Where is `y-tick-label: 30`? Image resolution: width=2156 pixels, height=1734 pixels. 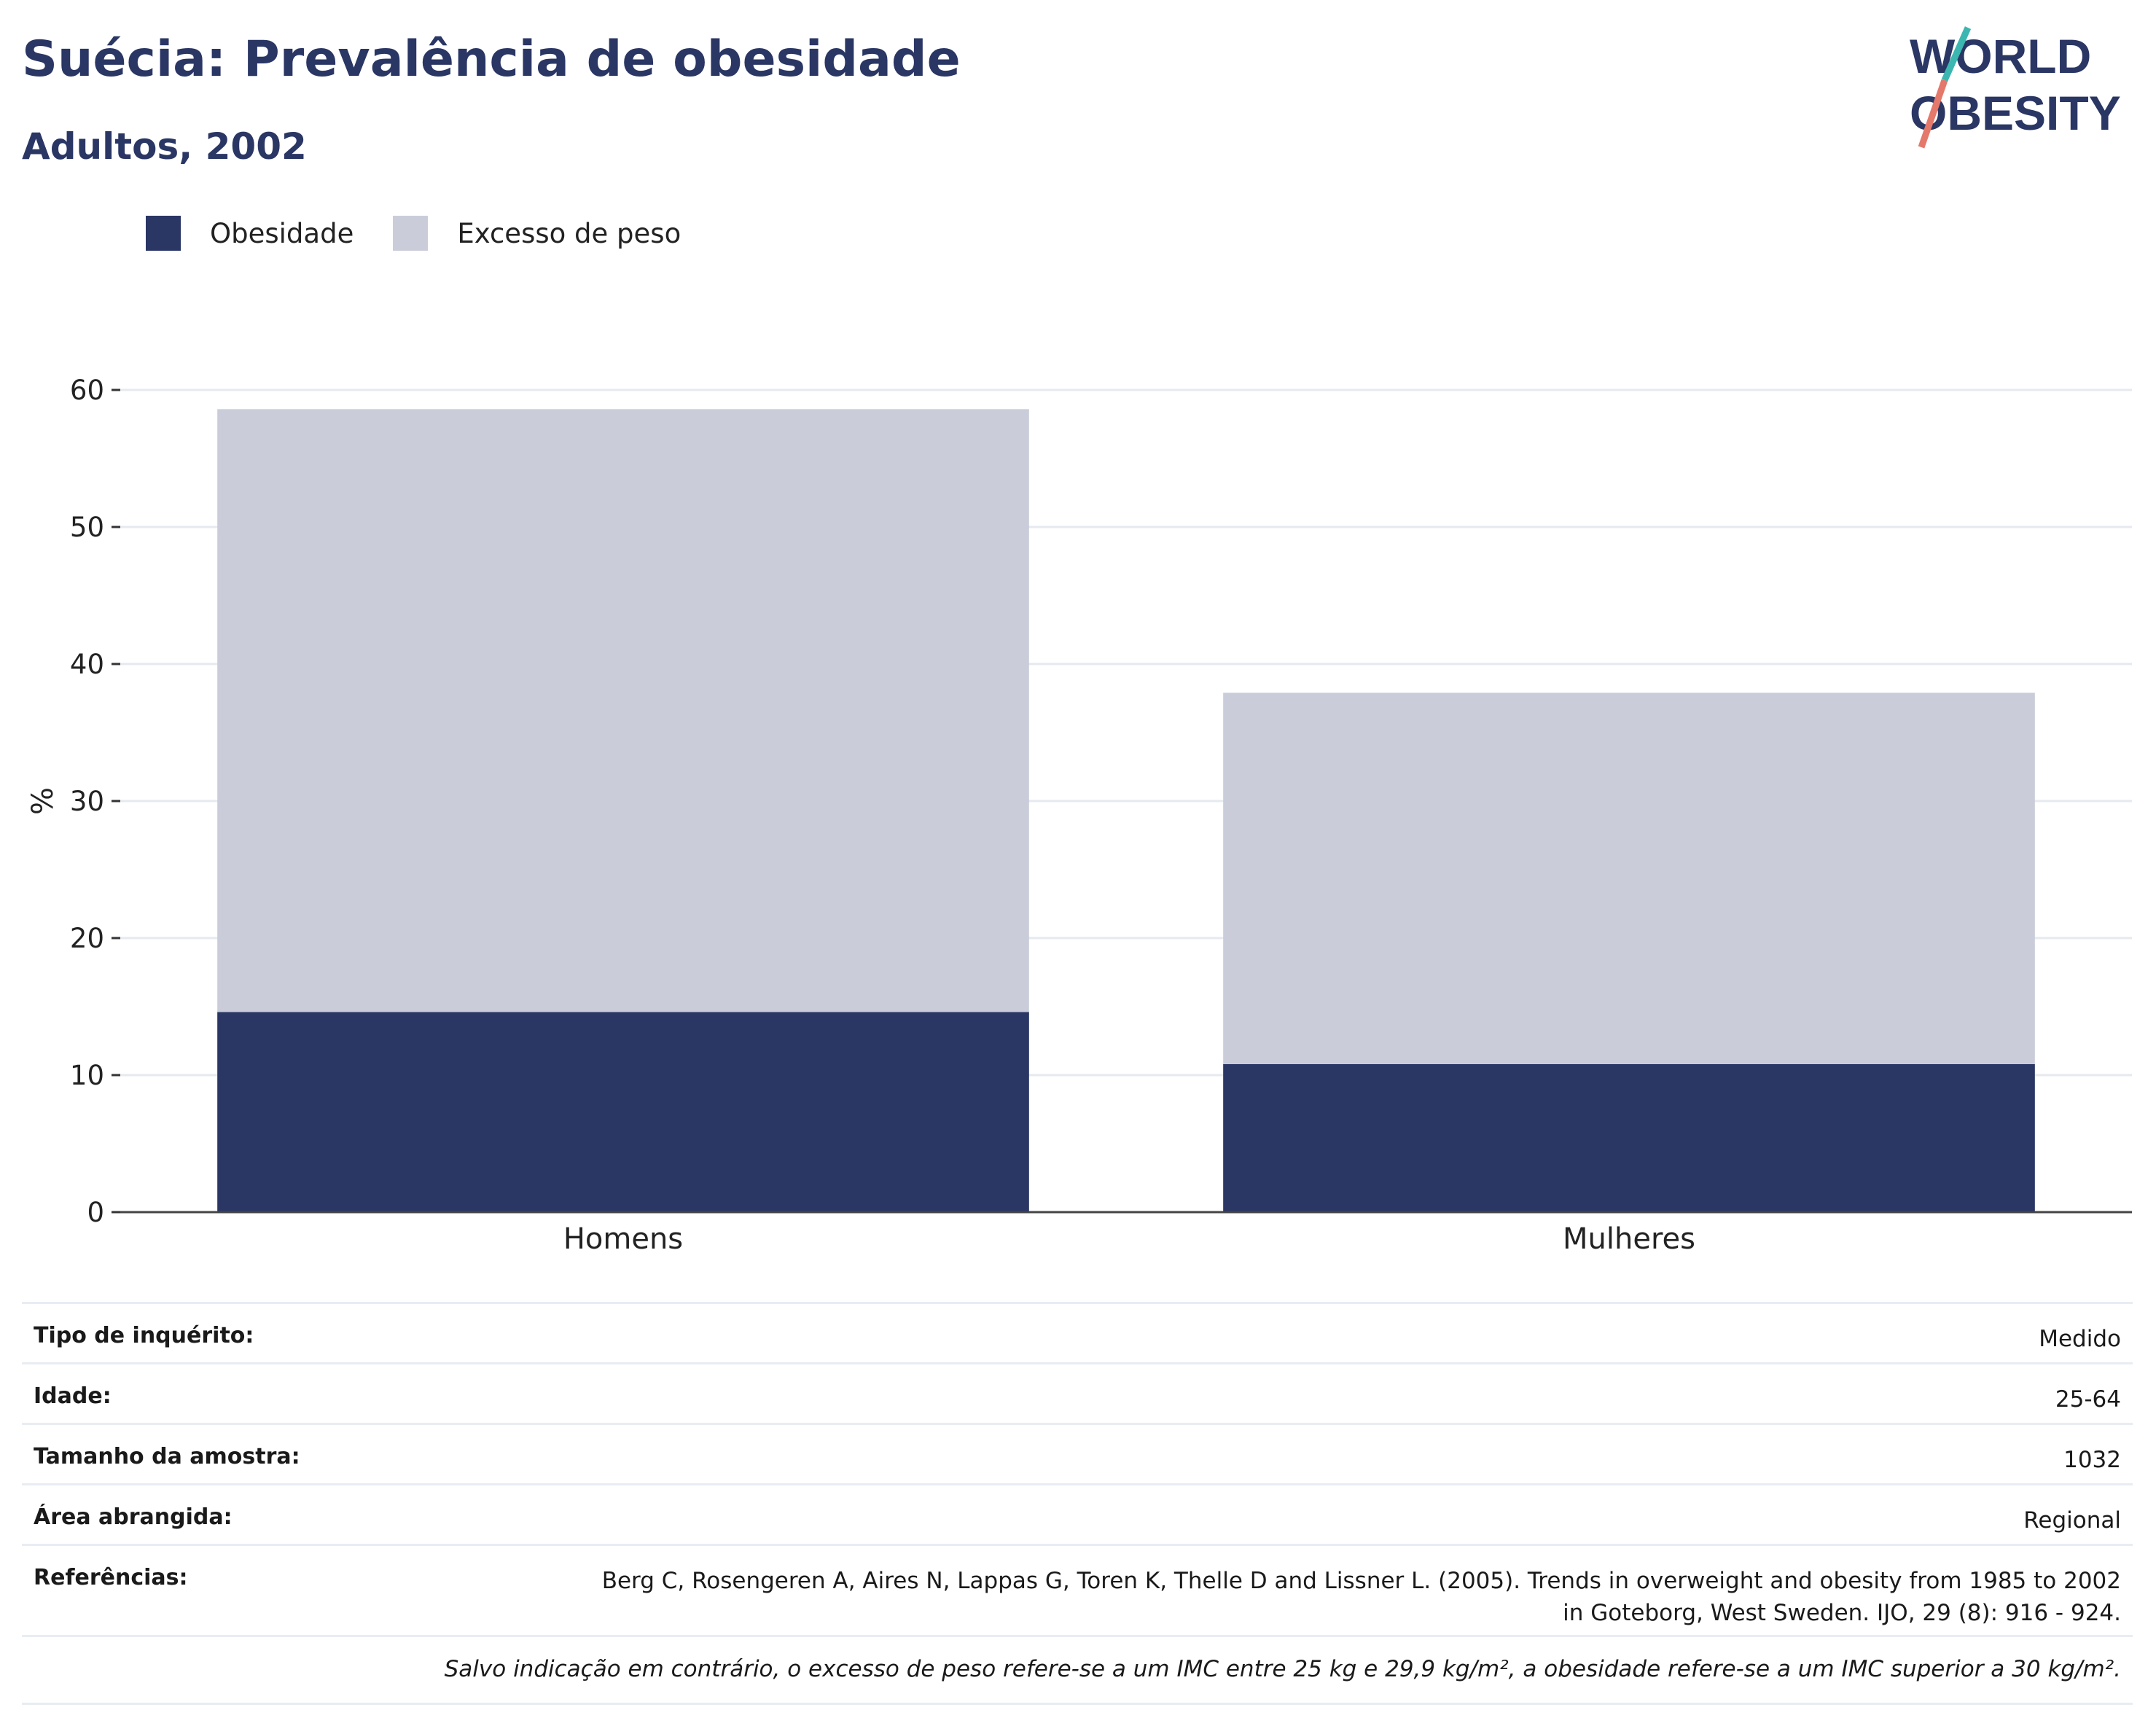 y-tick-label: 30 is located at coordinates (87, 801).